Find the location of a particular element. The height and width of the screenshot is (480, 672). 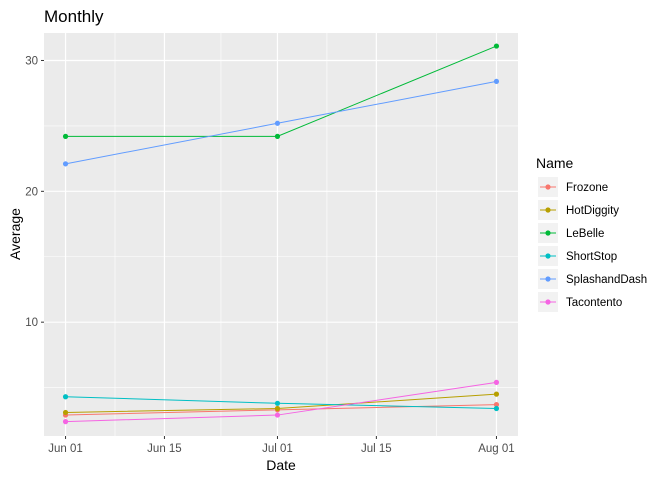

chart-title: Monthly is located at coordinates (74, 16).